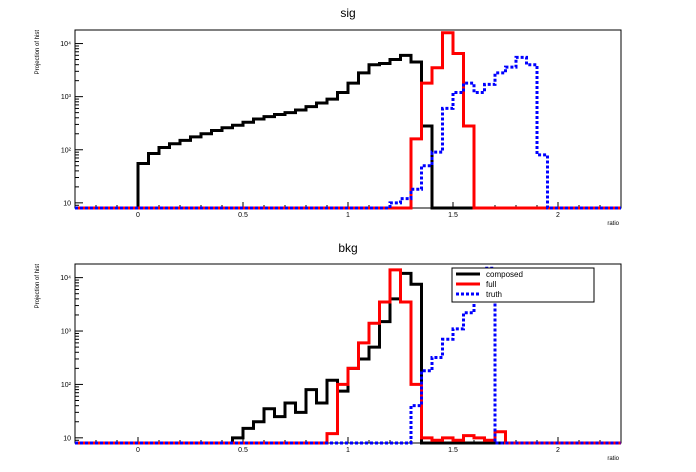 Image resolution: width=696 pixels, height=472 pixels. I want to click on legend-label-truth: truth, so click(494, 294).